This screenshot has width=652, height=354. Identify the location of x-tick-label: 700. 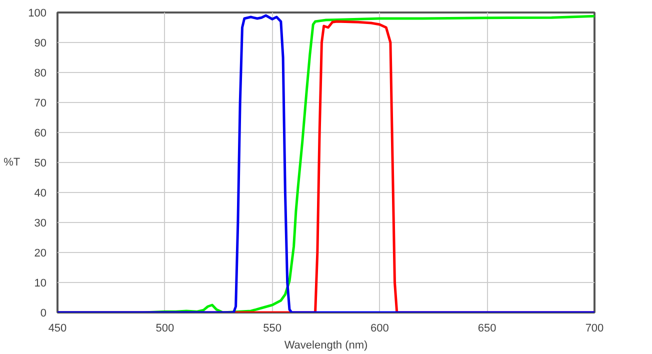
(594, 328).